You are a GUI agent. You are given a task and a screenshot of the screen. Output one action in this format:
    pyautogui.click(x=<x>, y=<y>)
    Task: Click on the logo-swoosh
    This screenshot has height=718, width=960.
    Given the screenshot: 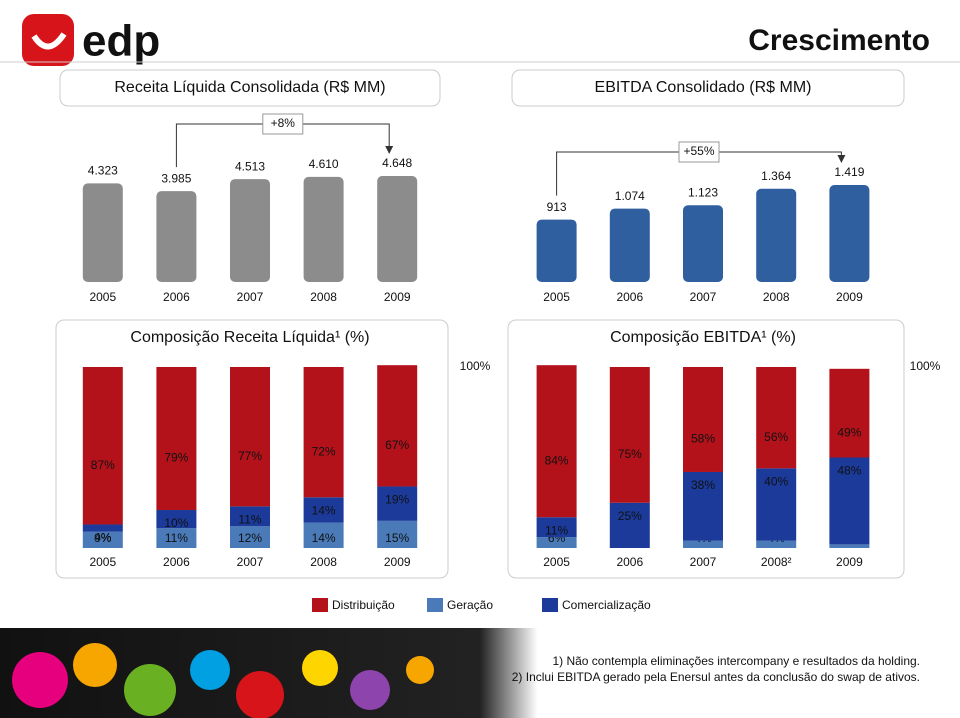 What is the action you would take?
    pyautogui.click(x=49, y=41)
    